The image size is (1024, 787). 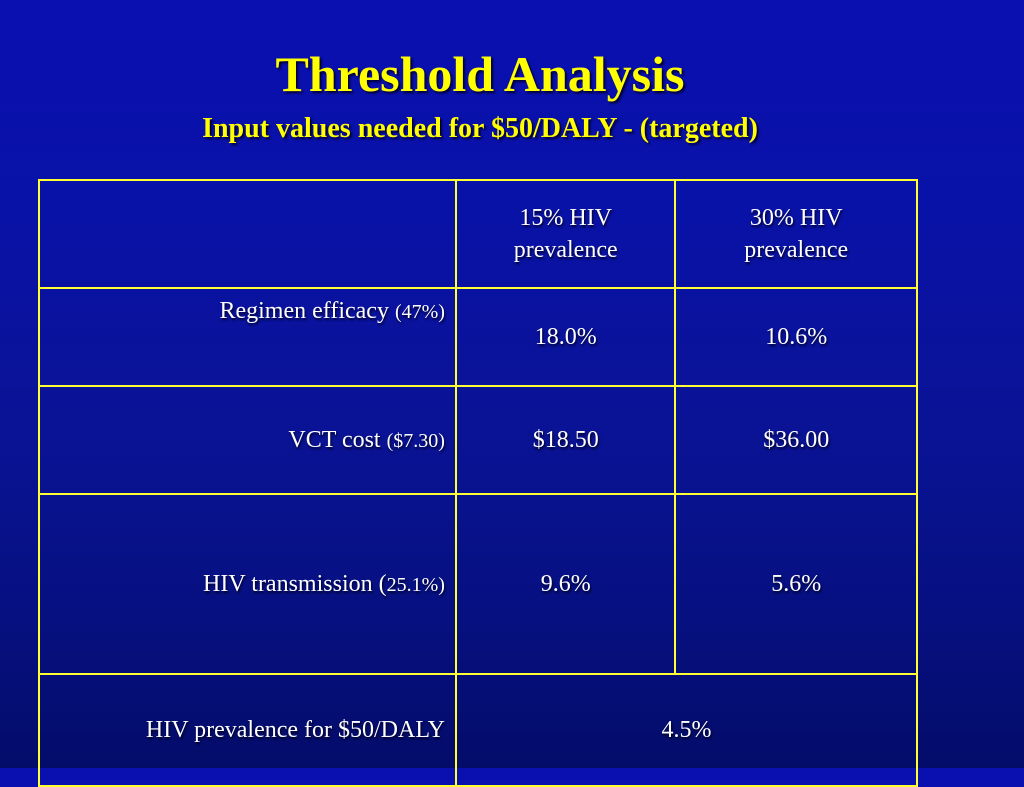 I want to click on table-row: HIV prevalence for $50/DALY 4.5%, so click(x=478, y=730).